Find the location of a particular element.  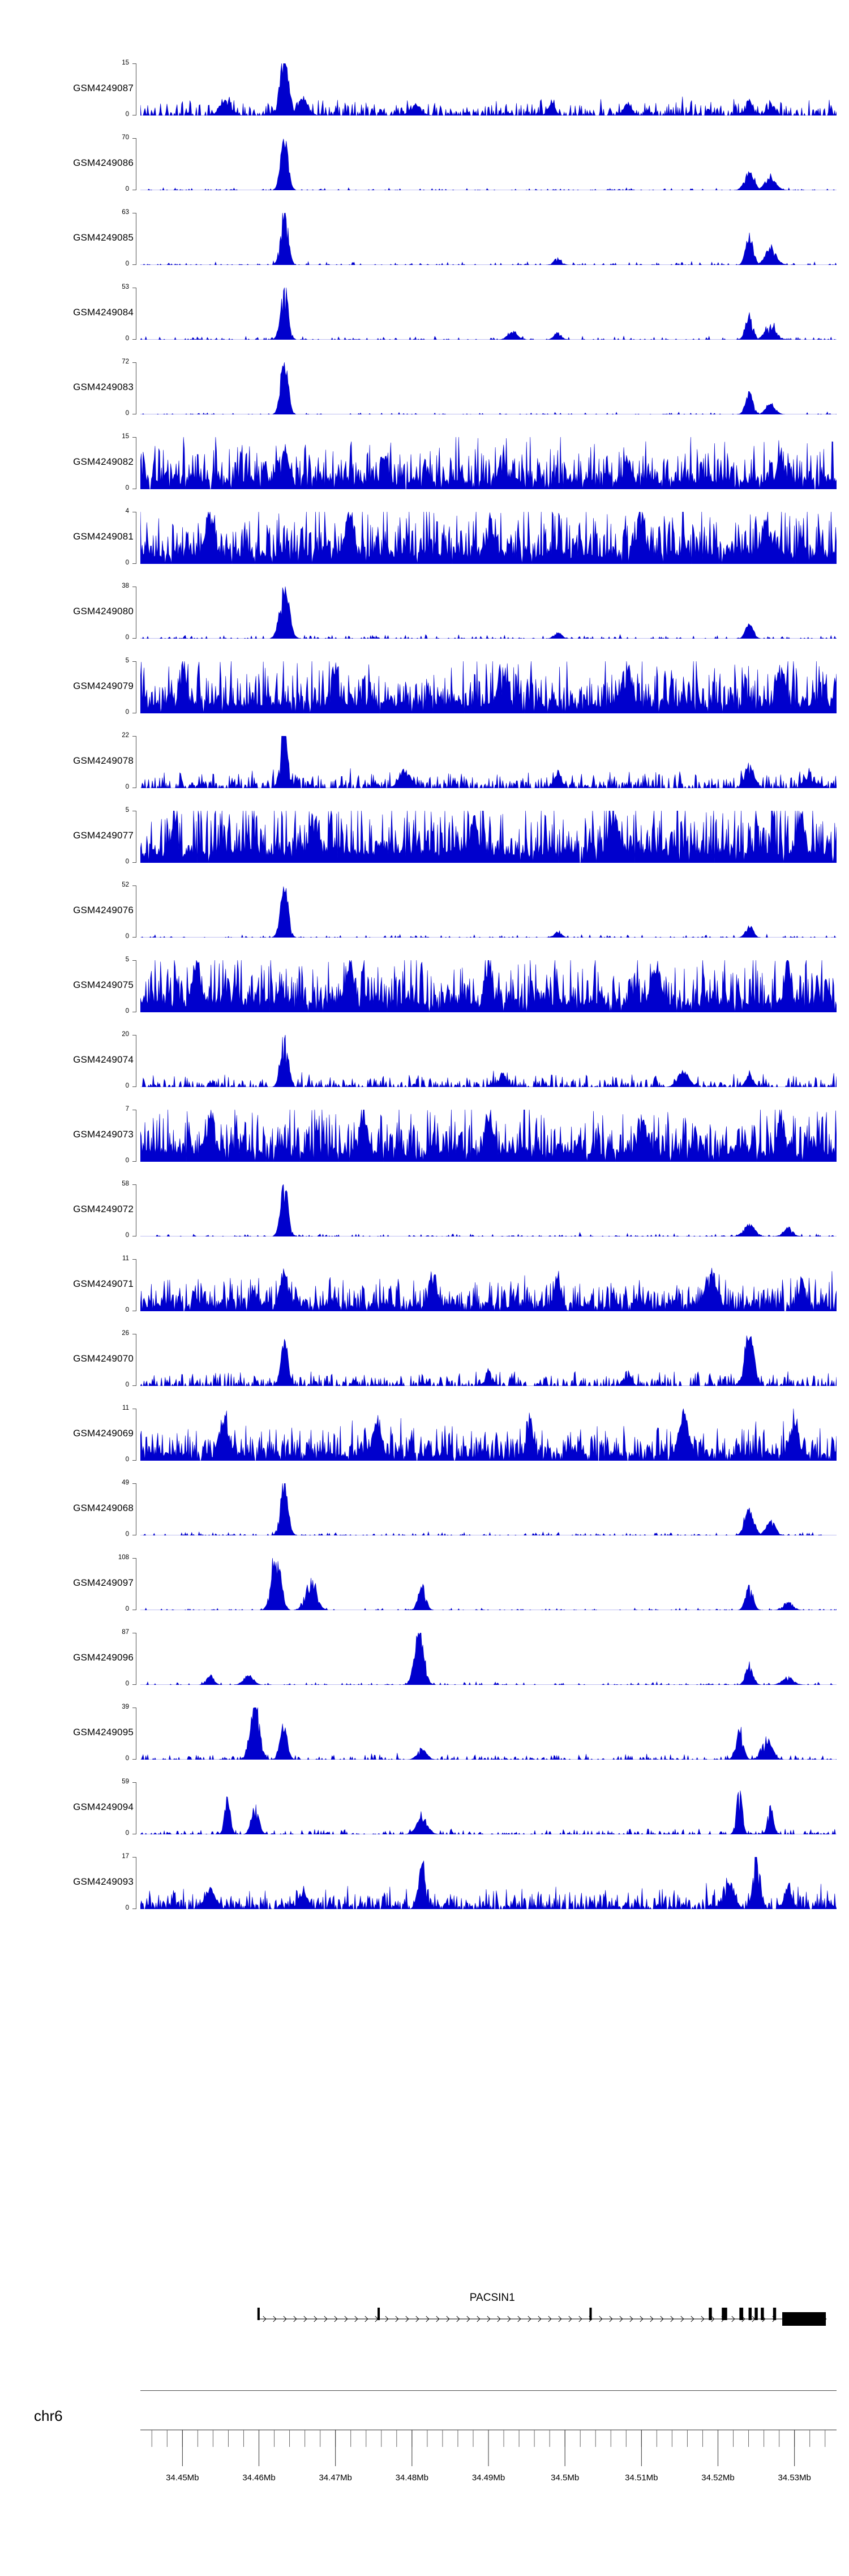

track-label-gsm4249084: GSM4249084 is located at coordinates (103, 312).